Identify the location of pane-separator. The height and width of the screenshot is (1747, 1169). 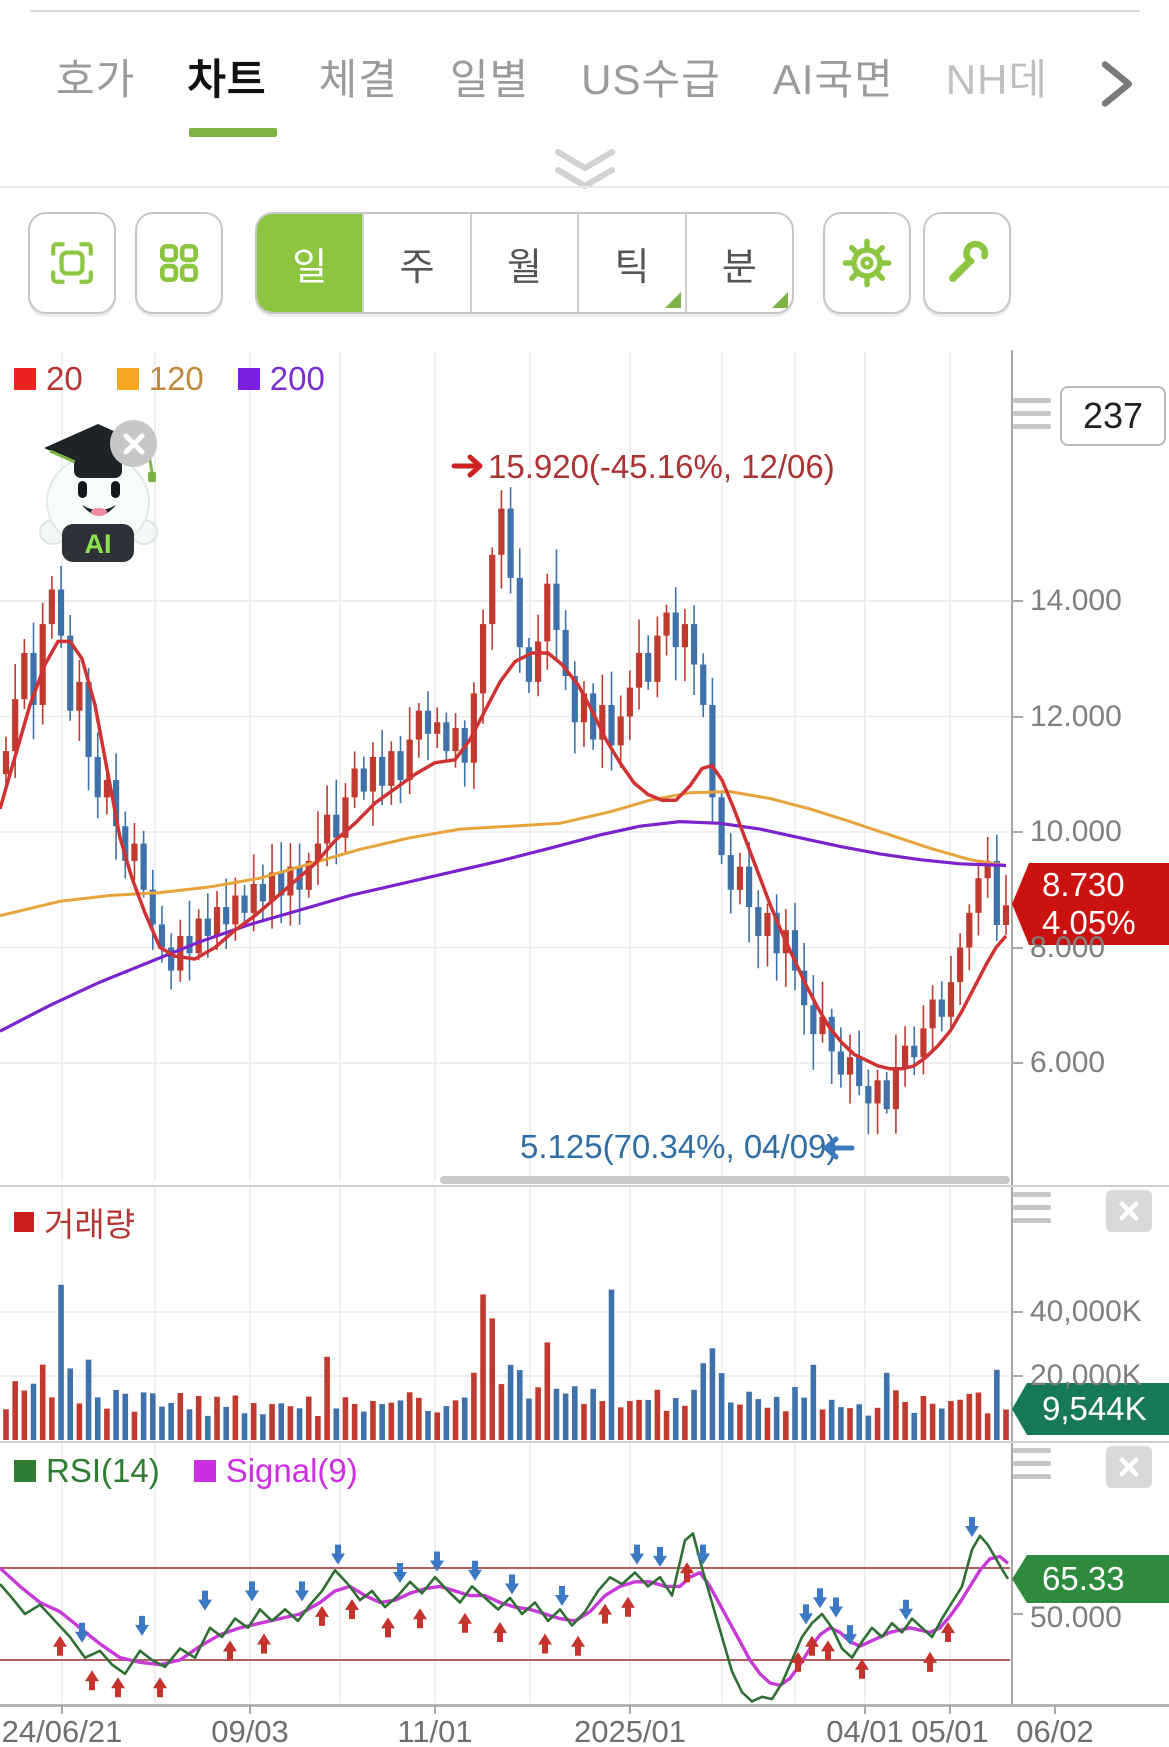
(584, 1186).